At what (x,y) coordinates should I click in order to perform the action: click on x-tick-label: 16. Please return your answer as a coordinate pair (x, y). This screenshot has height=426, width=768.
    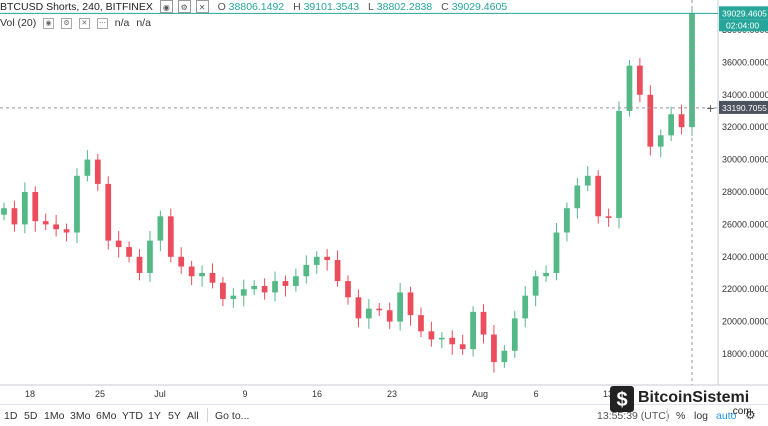
    Looking at the image, I should click on (317, 394).